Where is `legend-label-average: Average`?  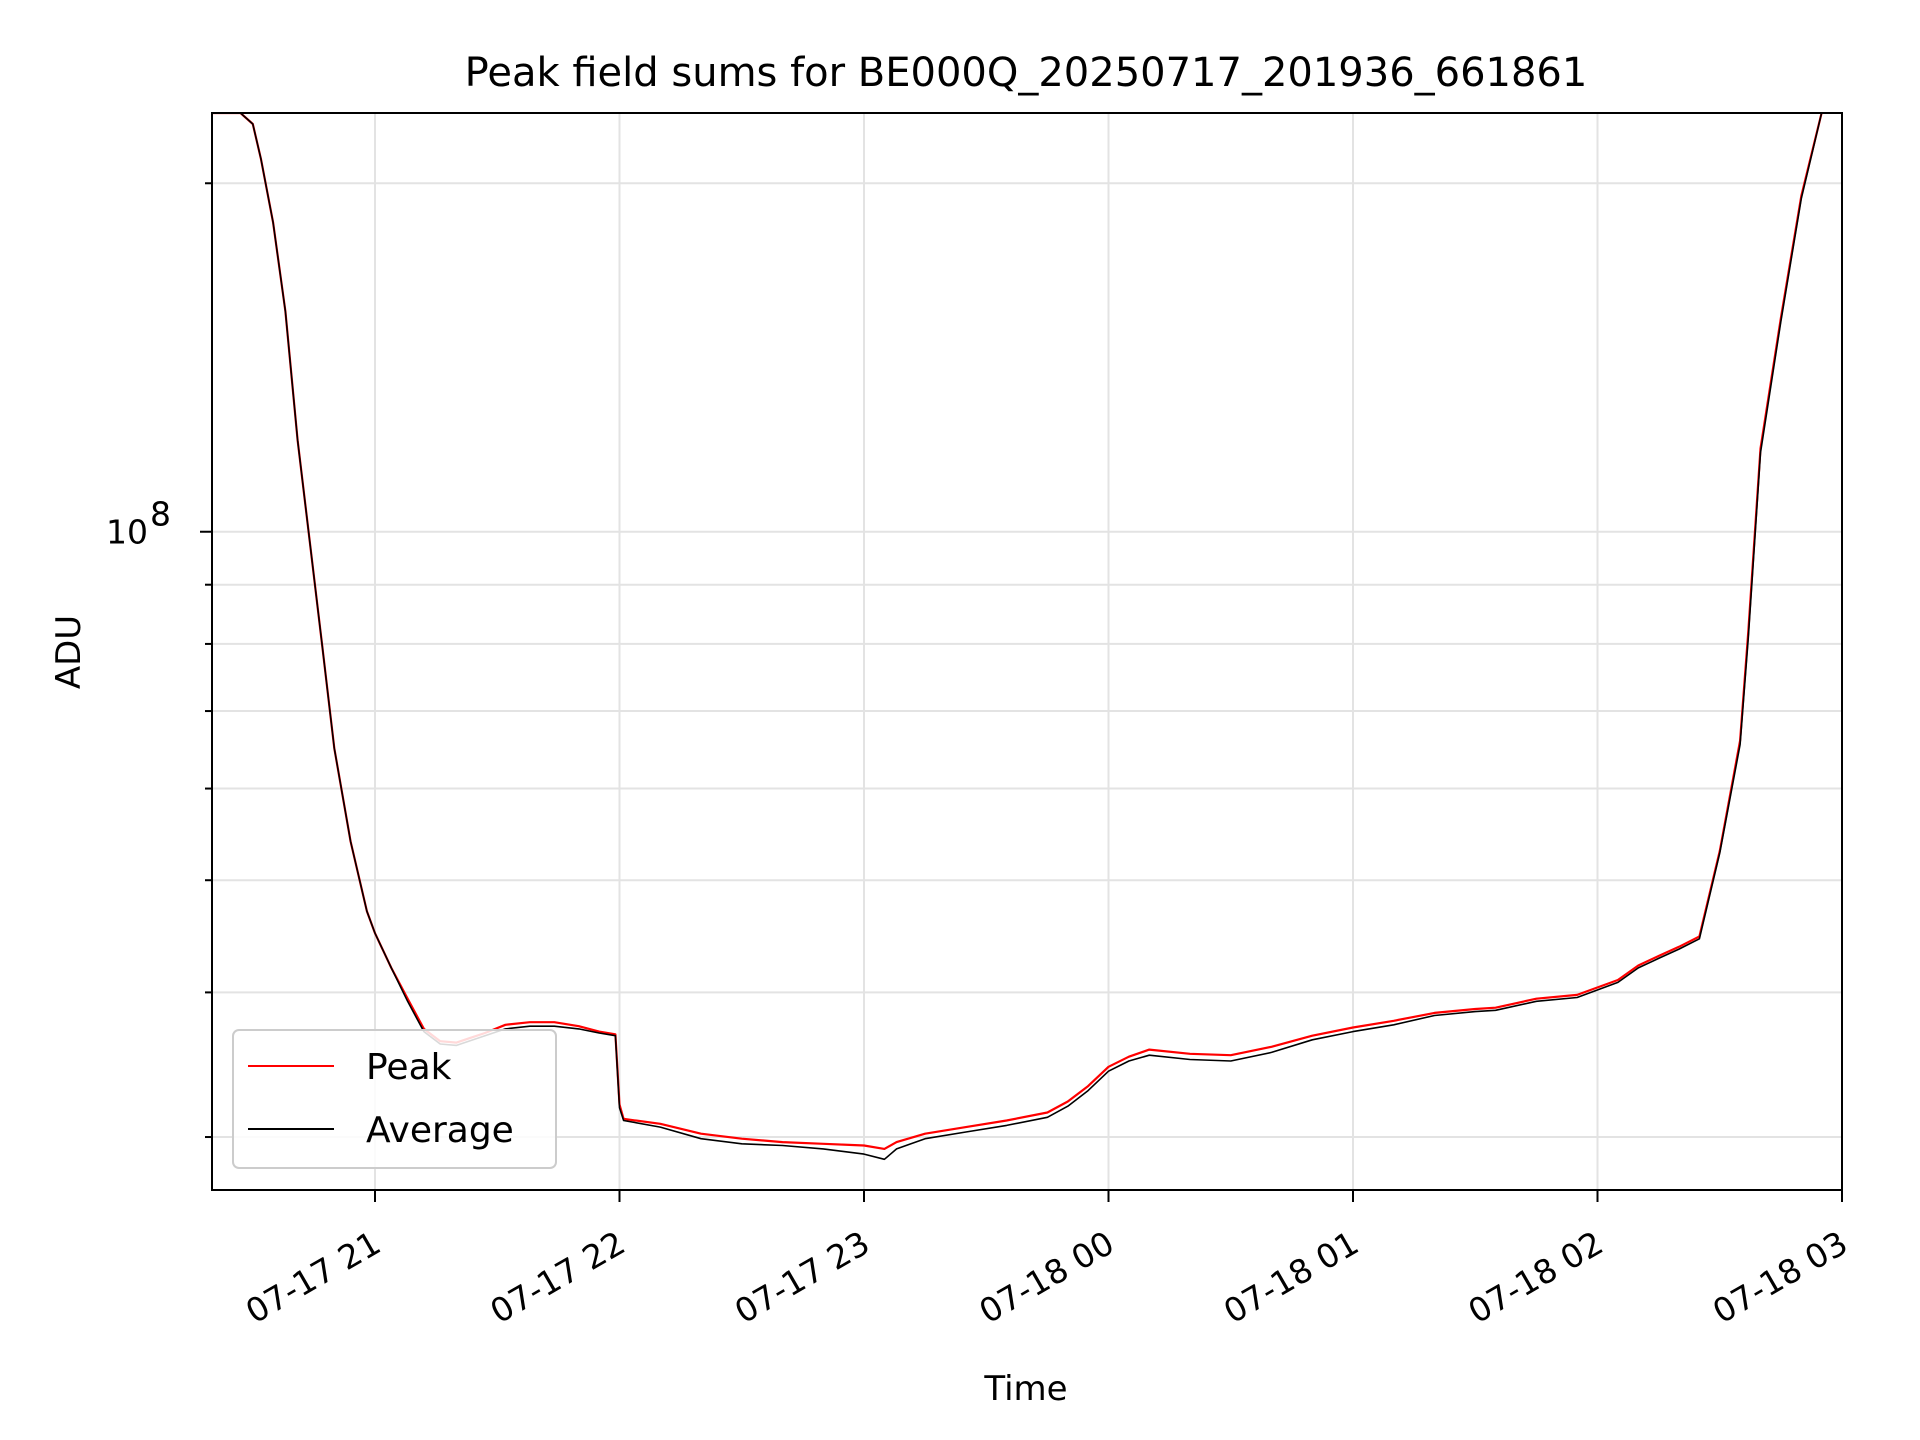 legend-label-average: Average is located at coordinates (440, 1130).